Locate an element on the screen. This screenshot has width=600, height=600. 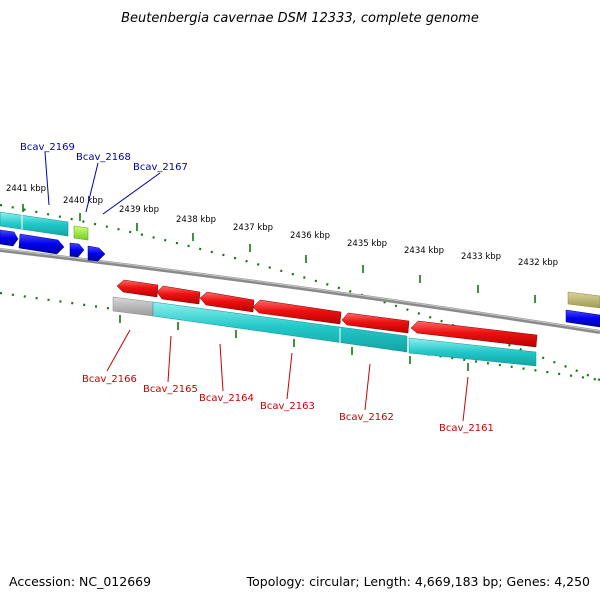
gene-bcav-2168-feature is located at coordinates (81, 233).